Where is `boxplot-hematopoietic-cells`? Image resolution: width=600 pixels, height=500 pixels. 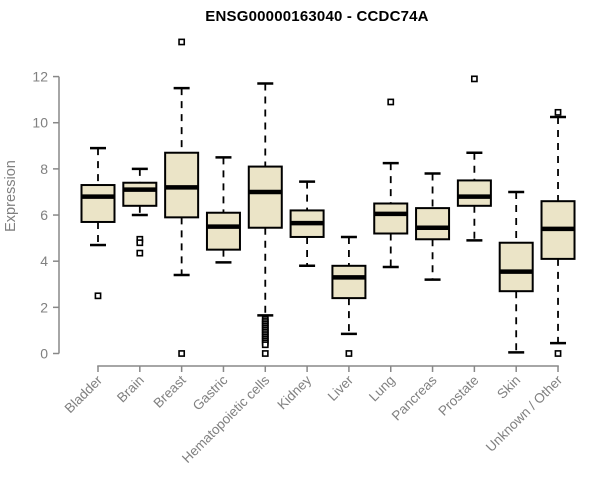 boxplot-hematopoietic-cells is located at coordinates (265, 219).